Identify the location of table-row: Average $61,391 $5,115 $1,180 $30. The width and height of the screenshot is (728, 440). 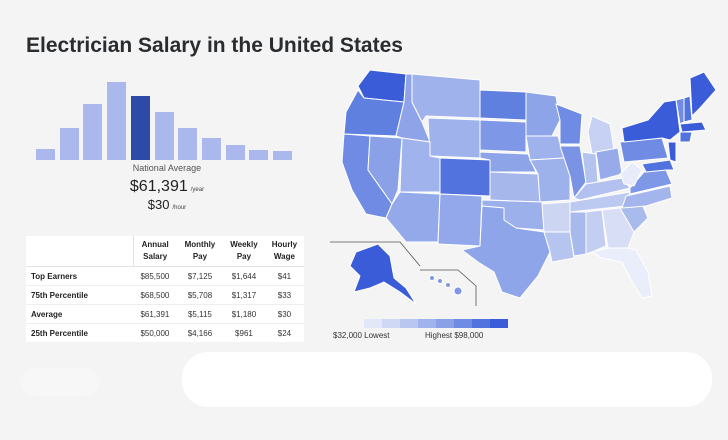
(165, 314).